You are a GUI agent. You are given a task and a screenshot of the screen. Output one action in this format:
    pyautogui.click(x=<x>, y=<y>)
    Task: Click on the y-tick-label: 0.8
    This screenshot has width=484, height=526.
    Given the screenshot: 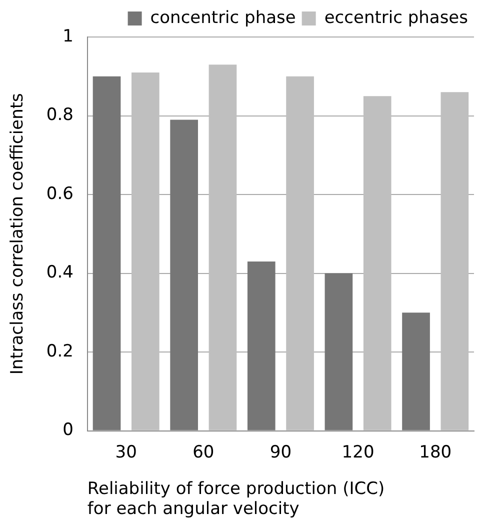 What is the action you would take?
    pyautogui.click(x=60, y=115)
    